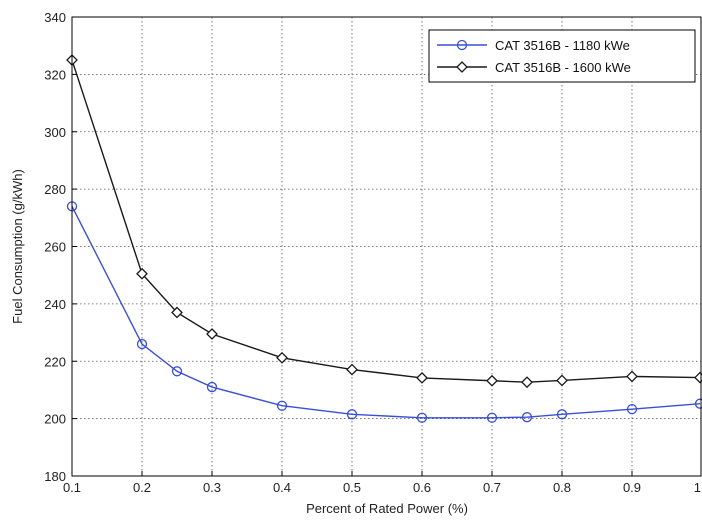 The height and width of the screenshot is (524, 702). What do you see at coordinates (632, 487) in the screenshot?
I see `x-tick-label: 0.9` at bounding box center [632, 487].